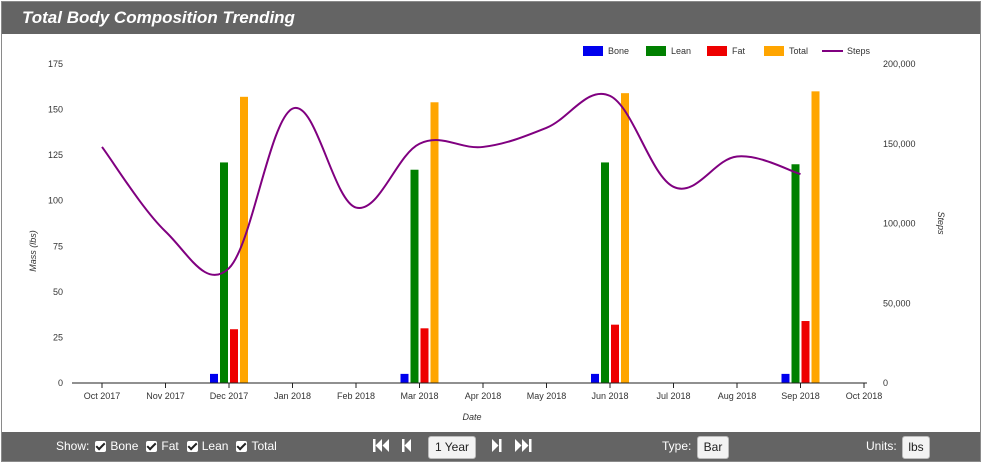 This screenshot has height=463, width=982. Describe the element at coordinates (916, 447) in the screenshot. I see `units-button: lbs` at that location.